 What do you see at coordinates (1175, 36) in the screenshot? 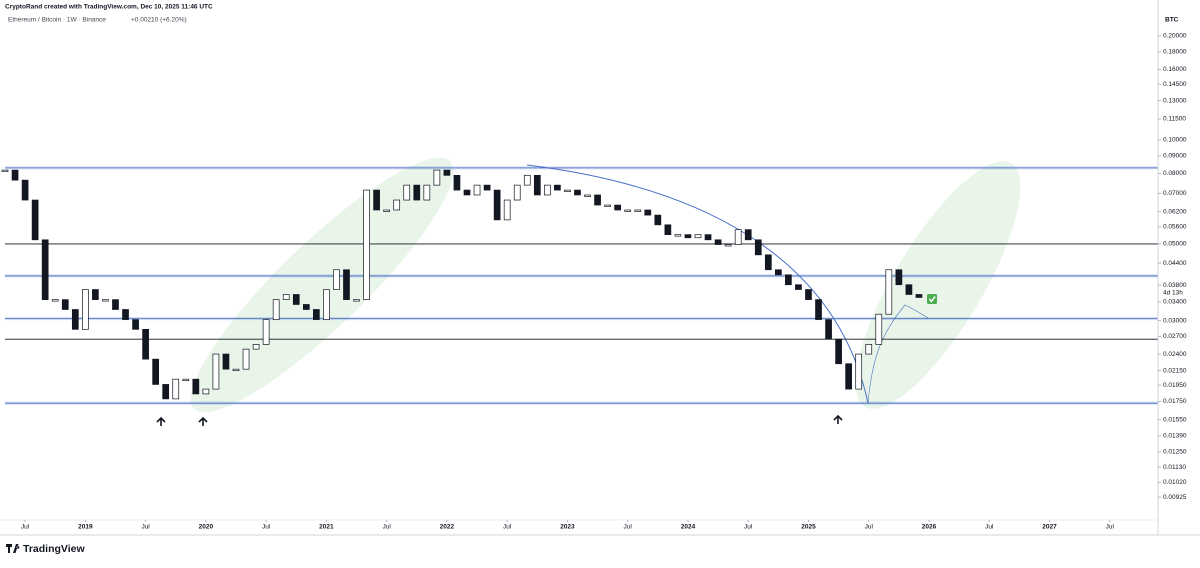
I see `y-tick-label: 0.20000` at bounding box center [1175, 36].